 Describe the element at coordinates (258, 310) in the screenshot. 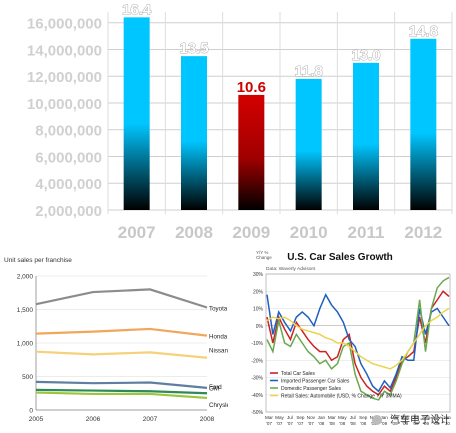

I see `y-tick-label: 10%` at that location.